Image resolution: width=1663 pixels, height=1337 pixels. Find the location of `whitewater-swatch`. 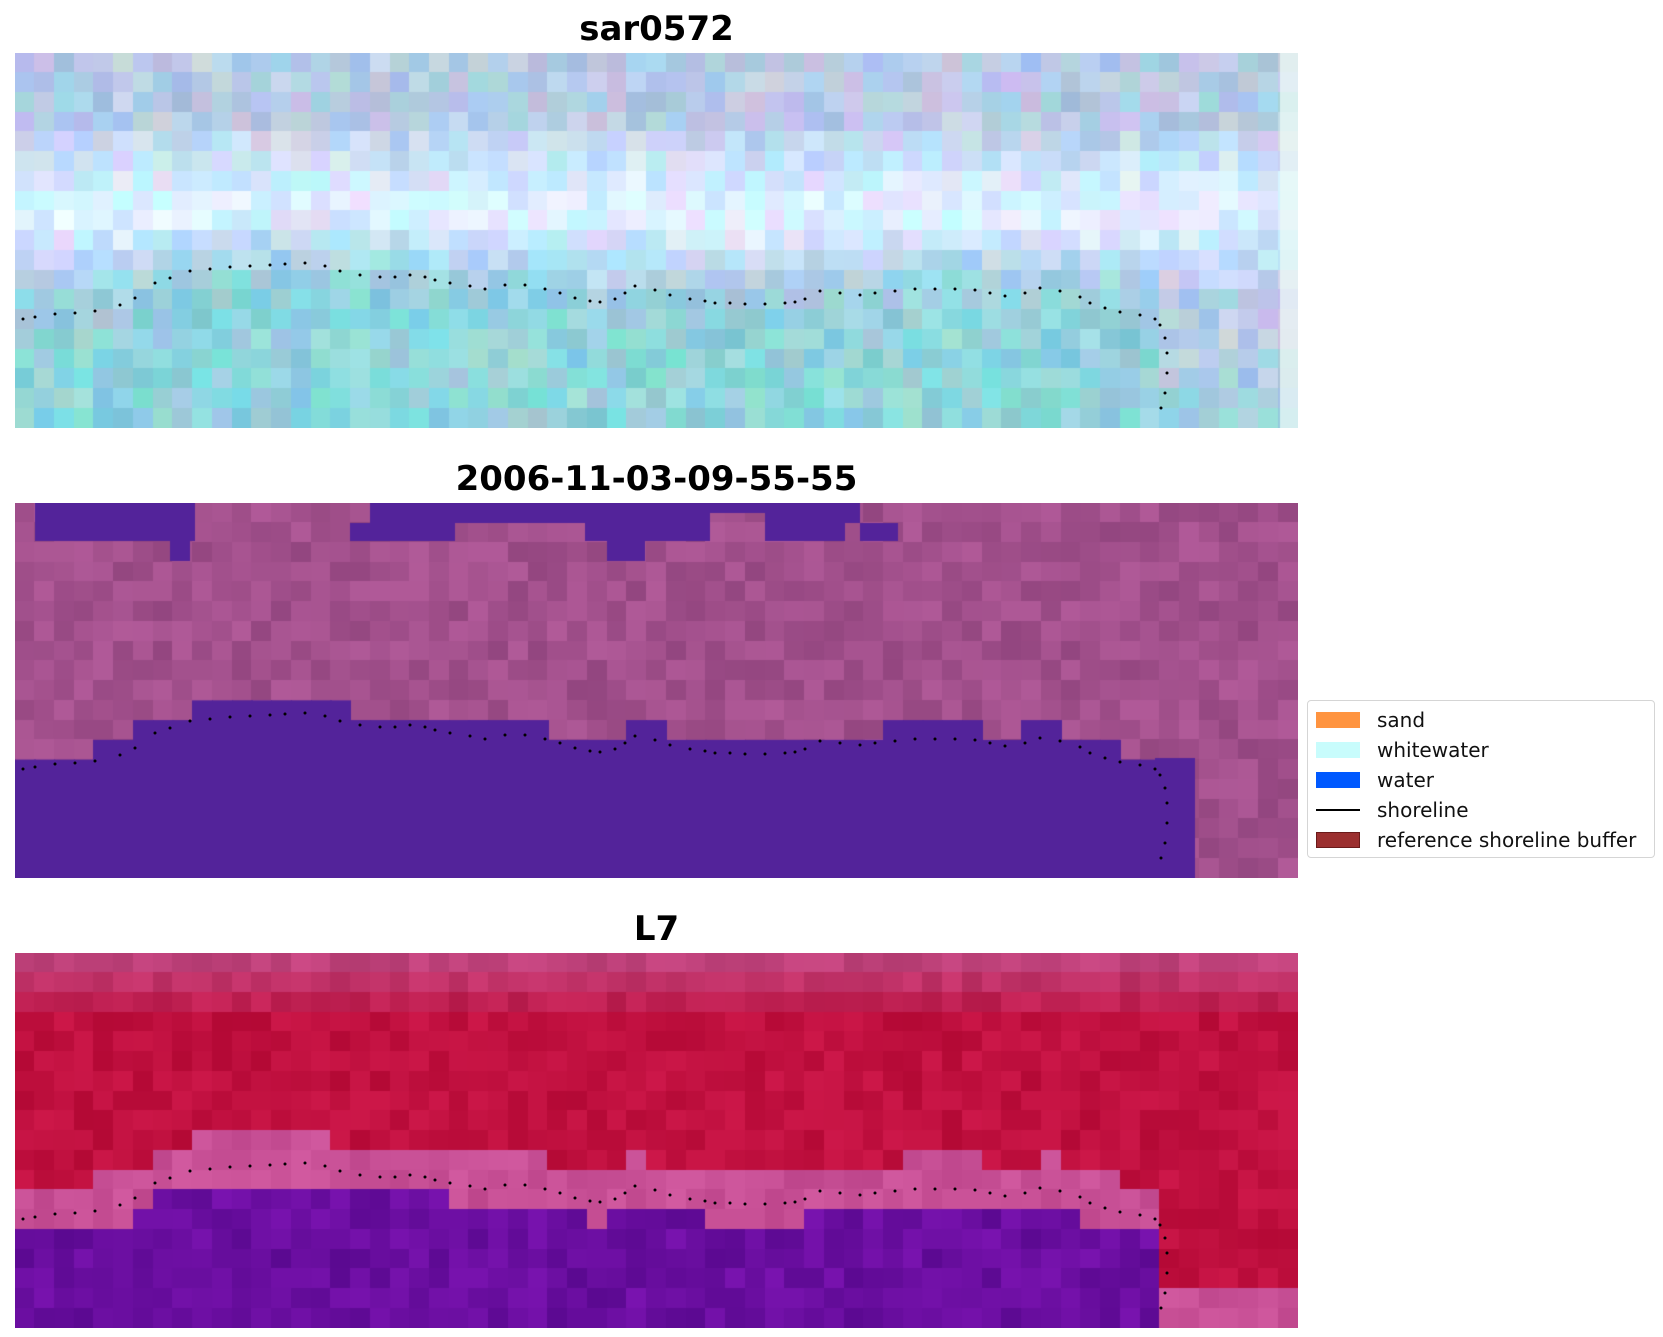

whitewater-swatch is located at coordinates (1338, 750).